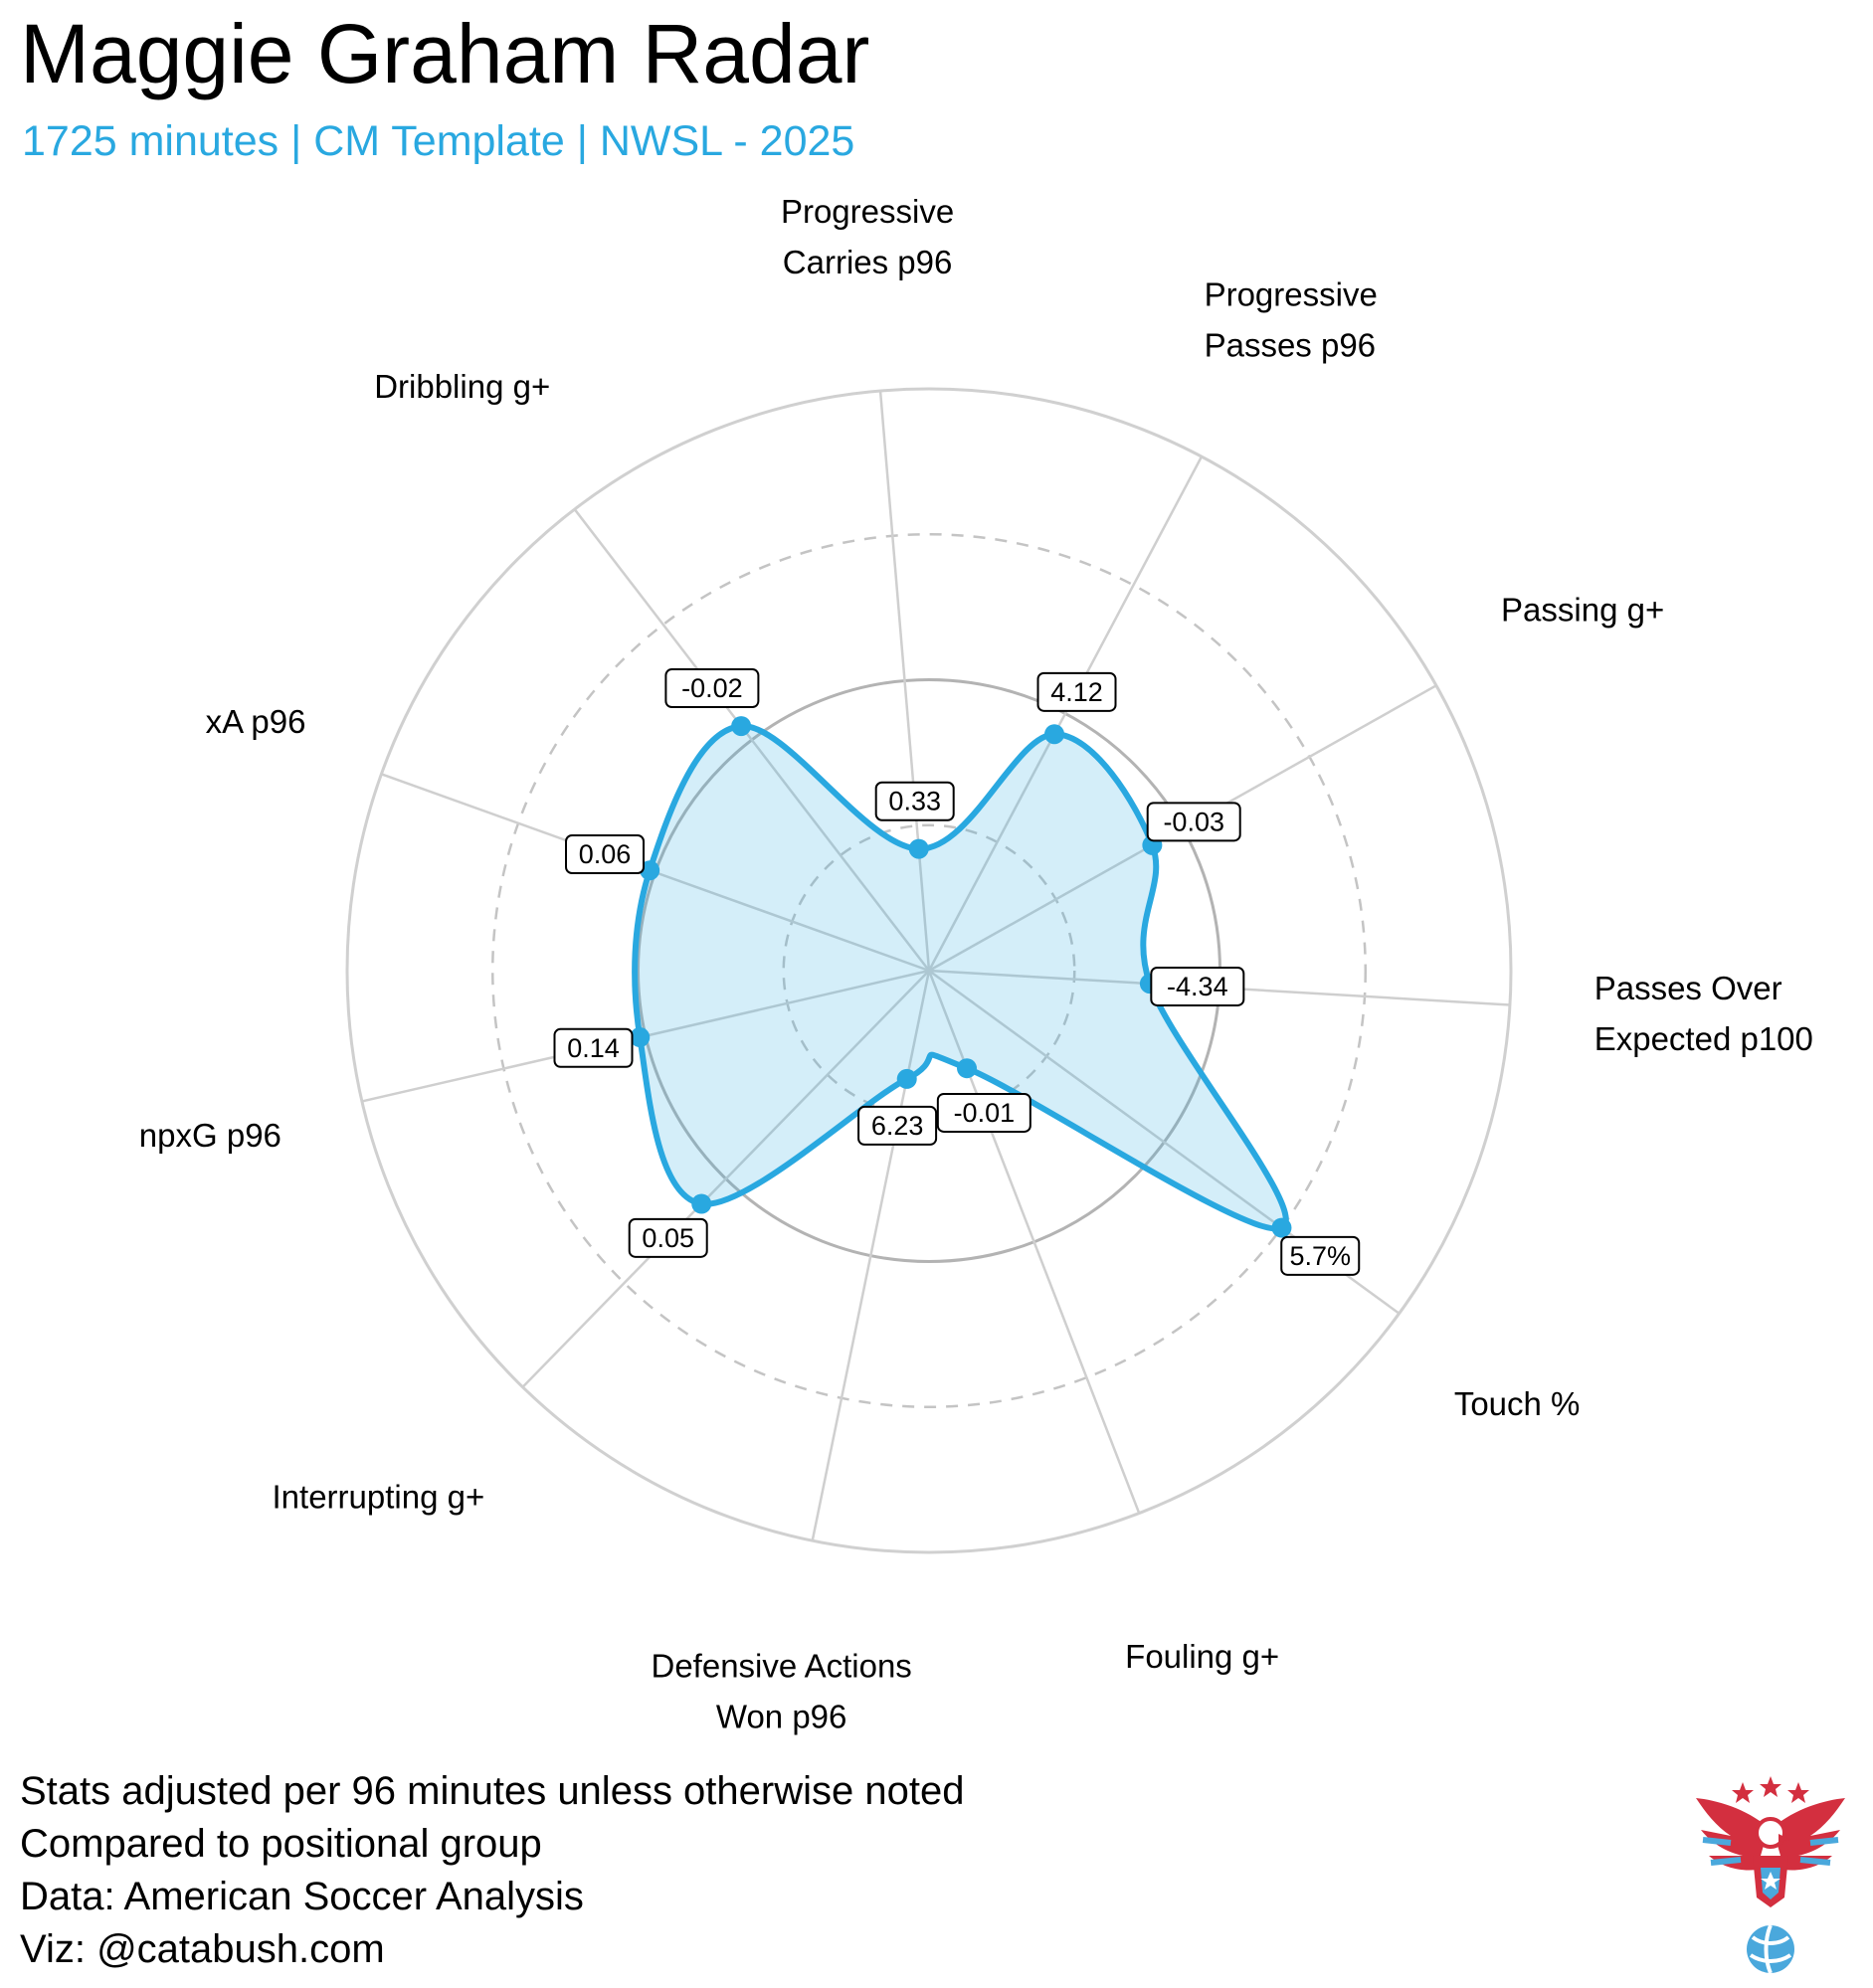 The image size is (1873, 1988). I want to click on axis-label: Passing g+, so click(1582, 609).